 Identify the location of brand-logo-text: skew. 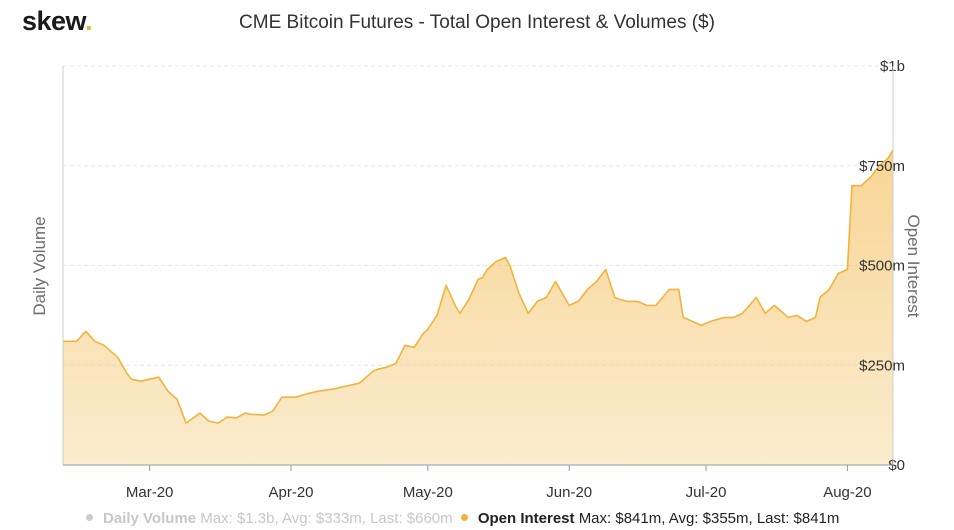
(54, 21).